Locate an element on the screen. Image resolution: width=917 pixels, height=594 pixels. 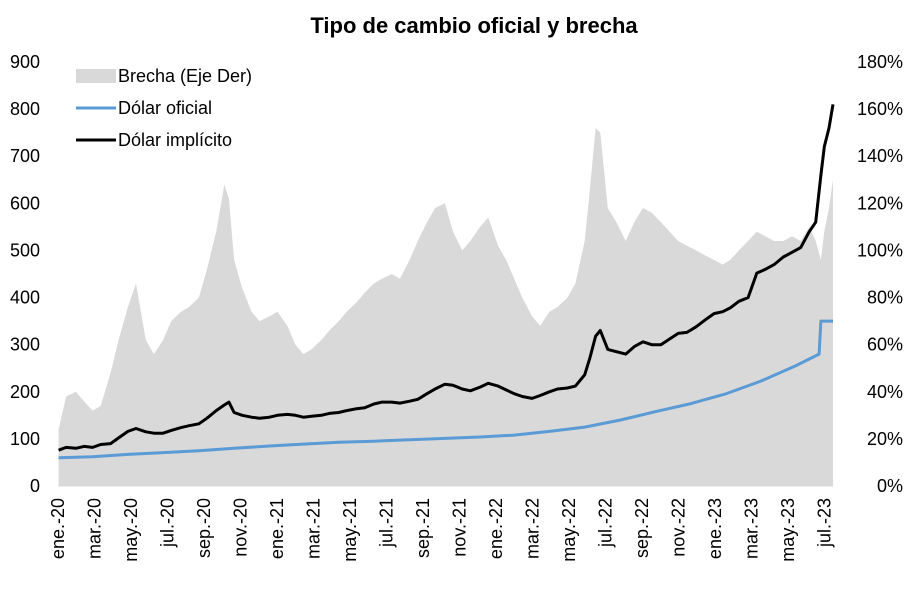
legend-label-oficial: Dólar oficial is located at coordinates (165, 108).